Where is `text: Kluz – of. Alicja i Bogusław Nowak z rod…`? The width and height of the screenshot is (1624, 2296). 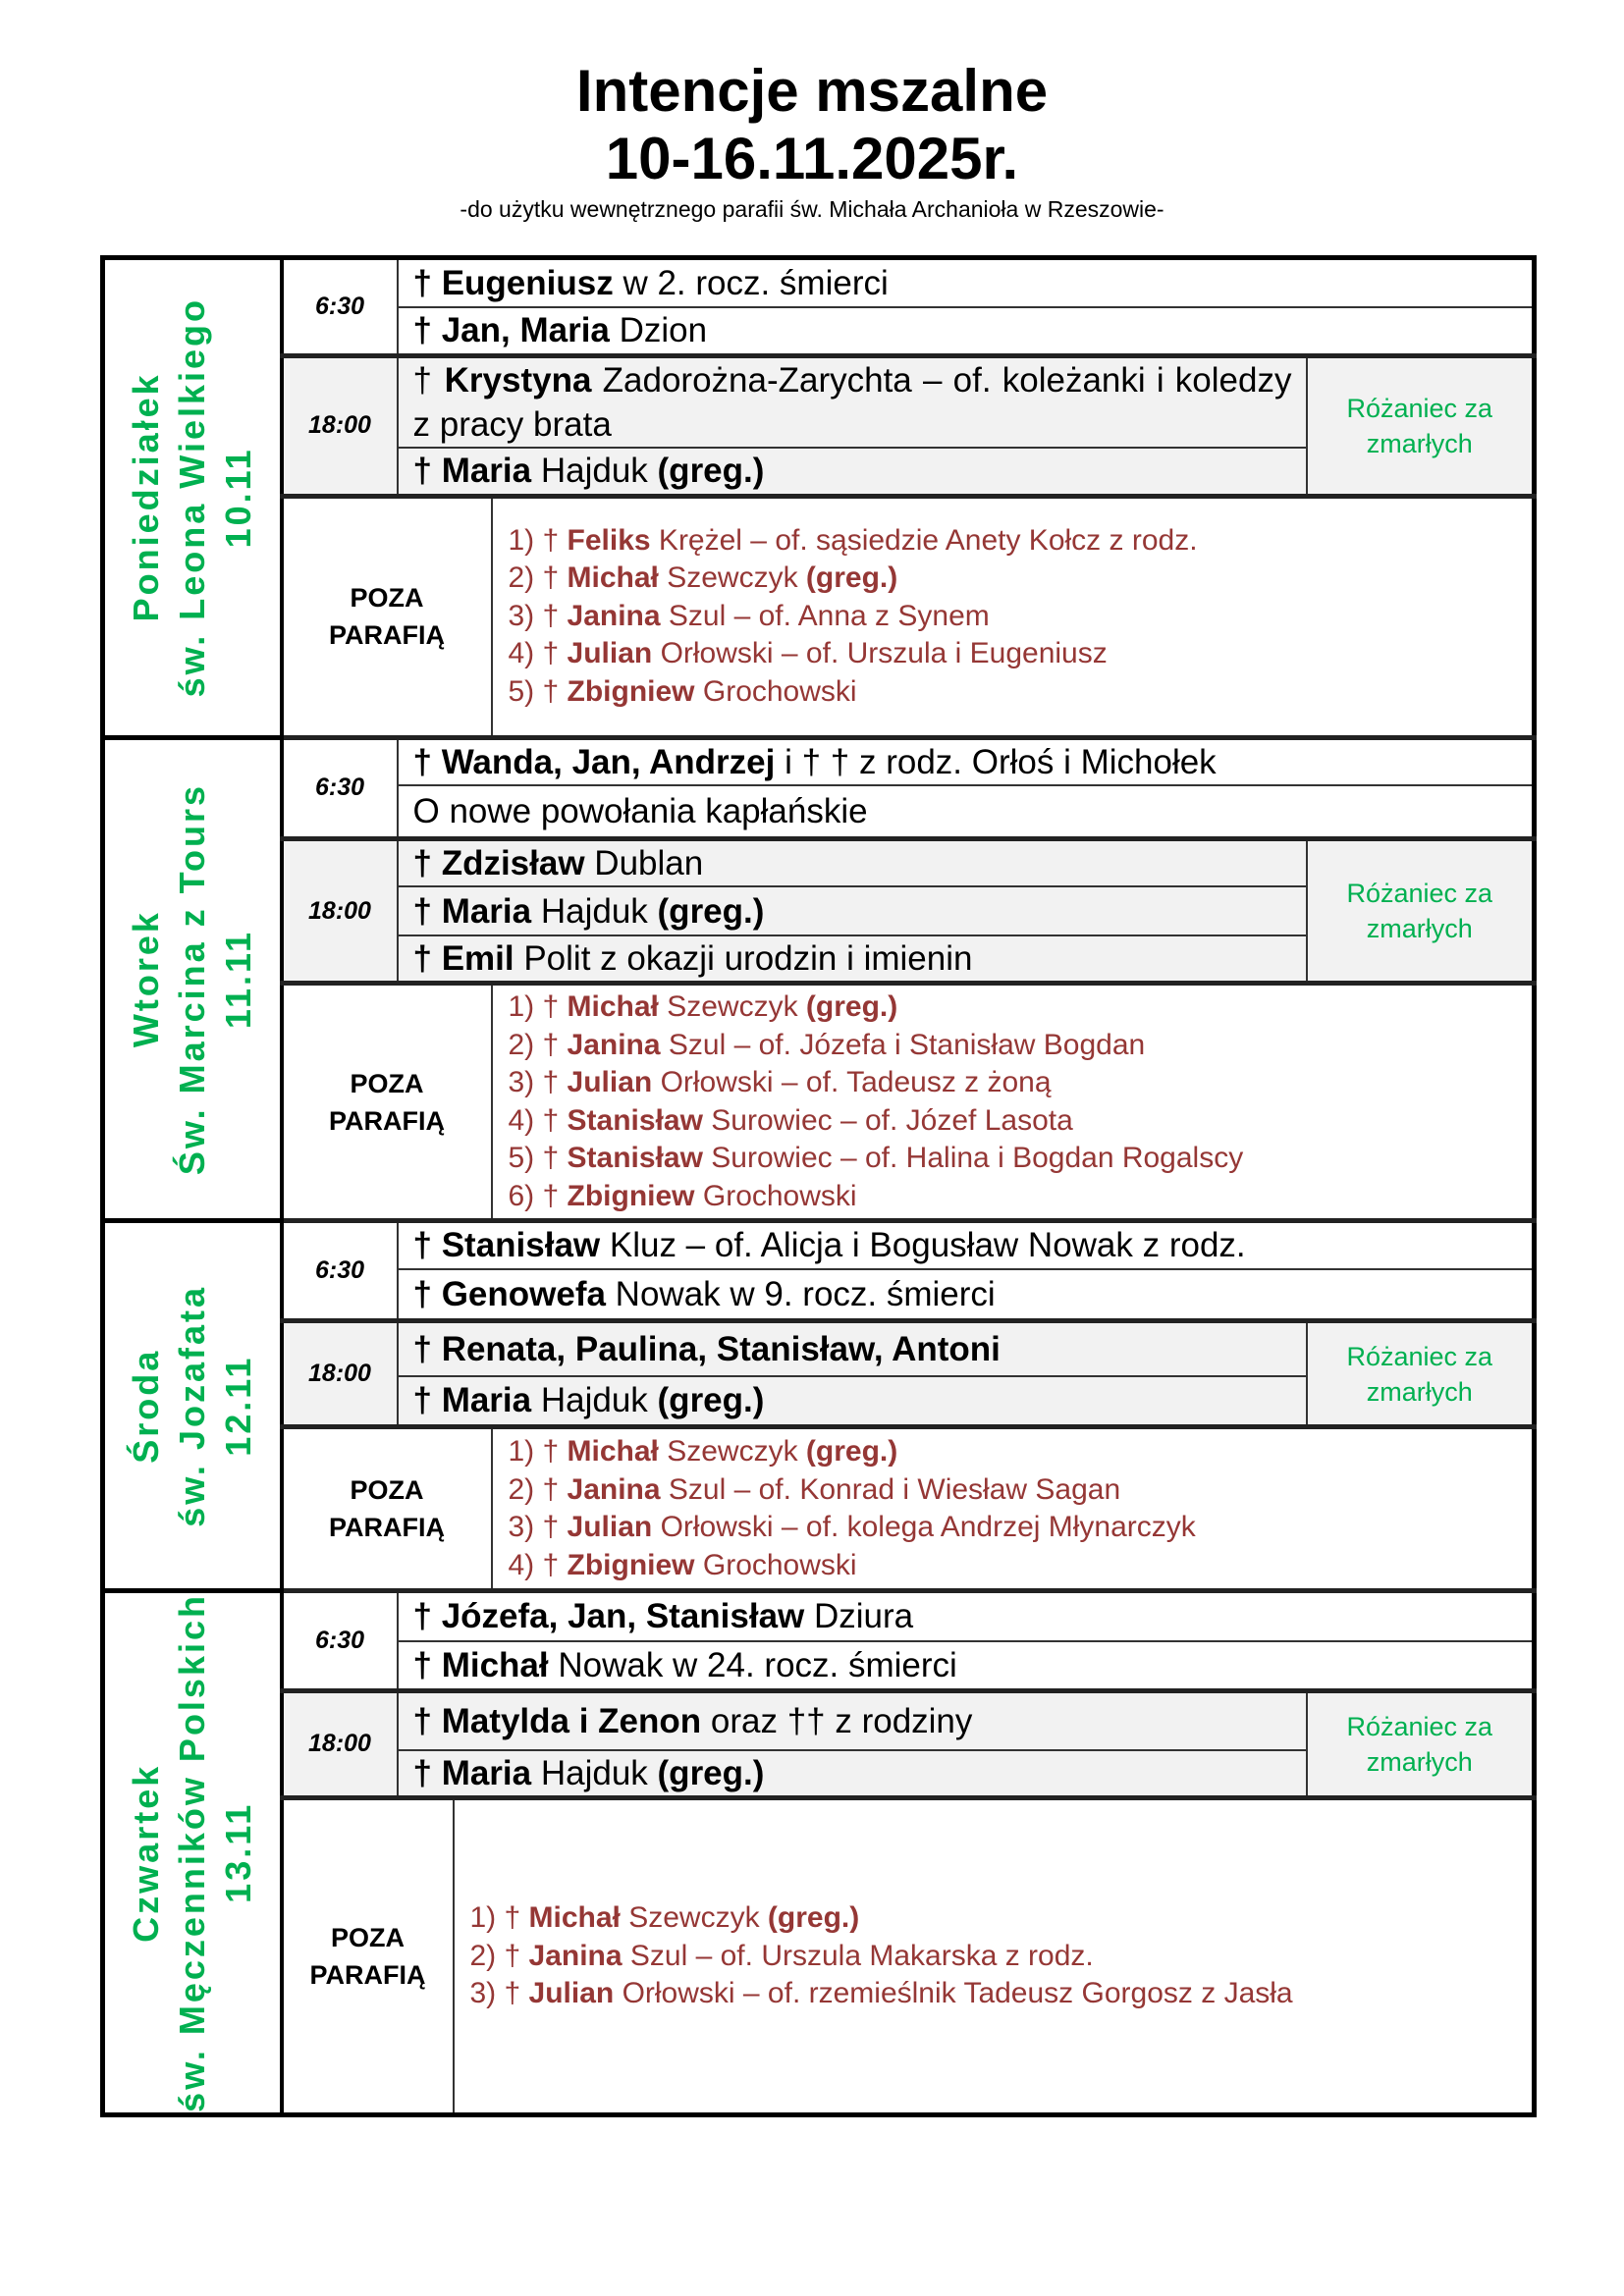
text: Kluz – of. Alicja i Bogusław Nowak z rod… is located at coordinates (923, 1245).